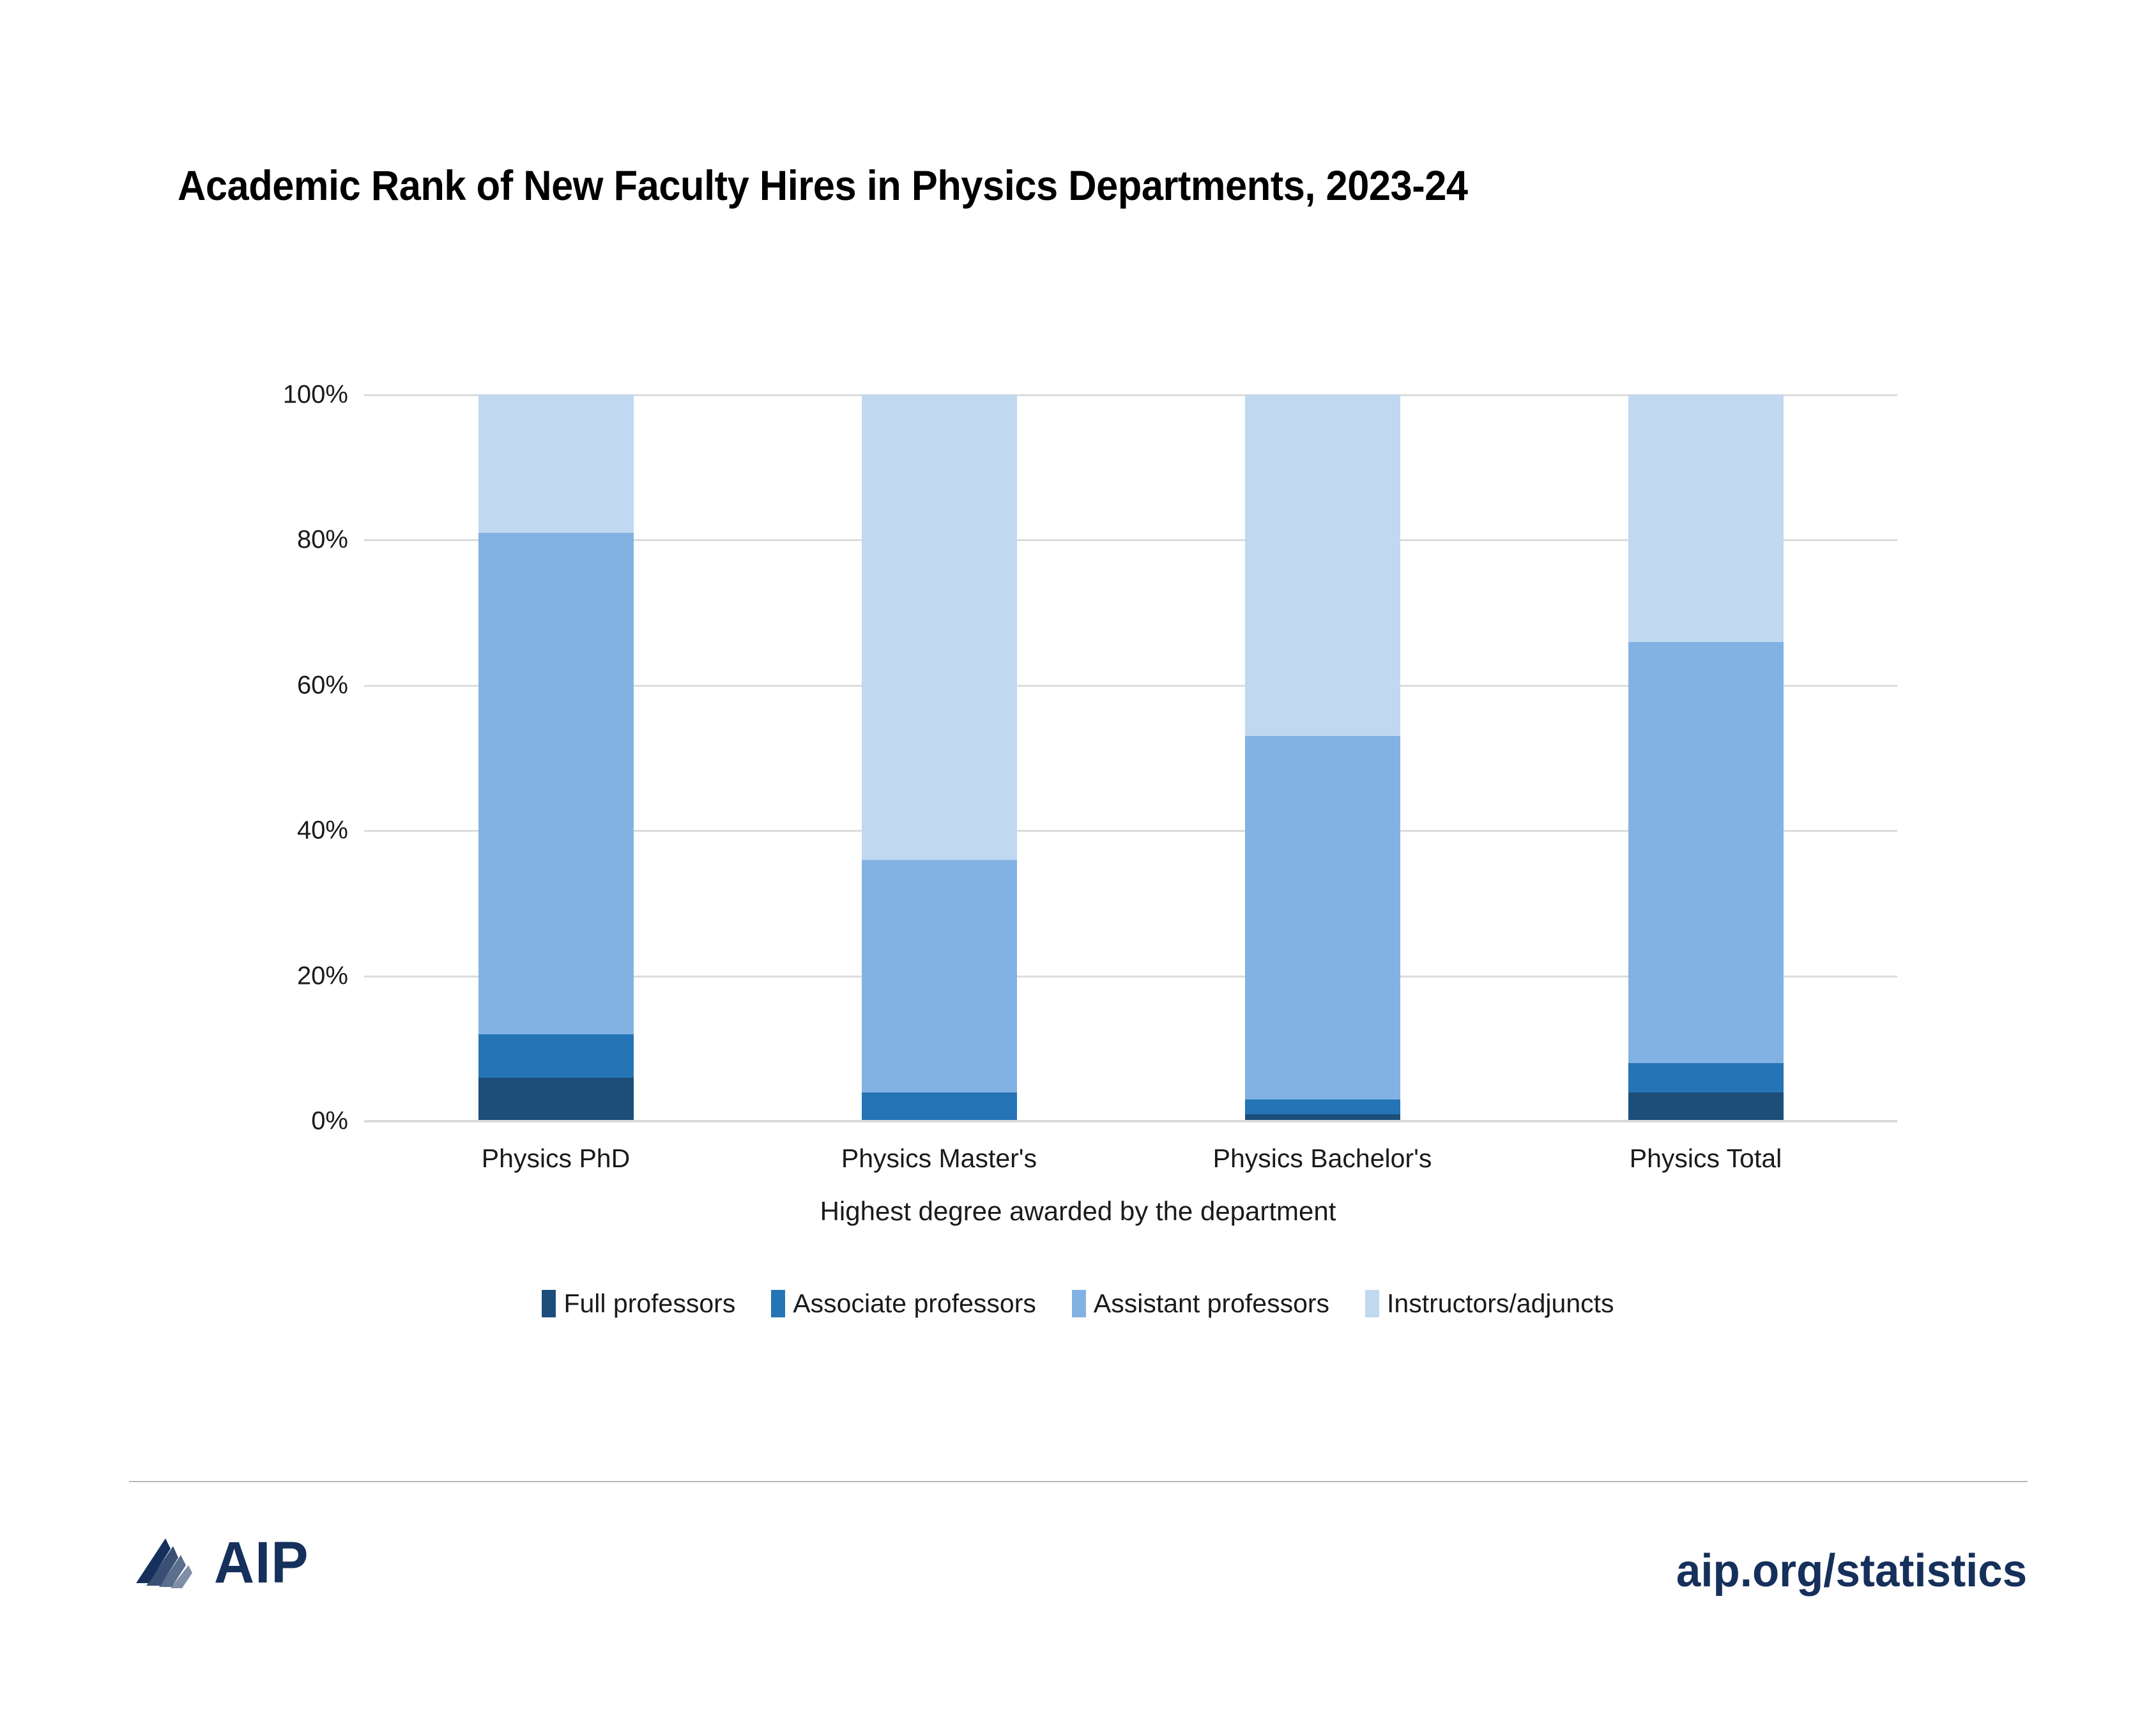 The image size is (2156, 1709). What do you see at coordinates (1322, 1158) in the screenshot?
I see `x-axis-tick-label: Physics Bachelor's` at bounding box center [1322, 1158].